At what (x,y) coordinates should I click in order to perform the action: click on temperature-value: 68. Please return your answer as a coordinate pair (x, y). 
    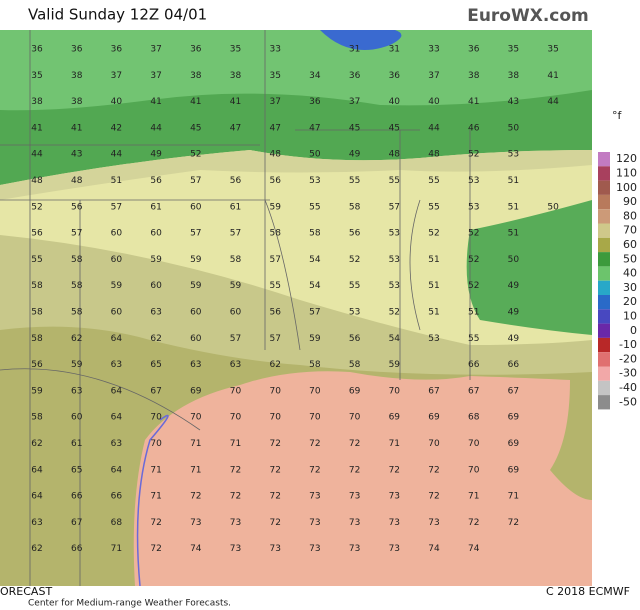
    Looking at the image, I should click on (117, 523).